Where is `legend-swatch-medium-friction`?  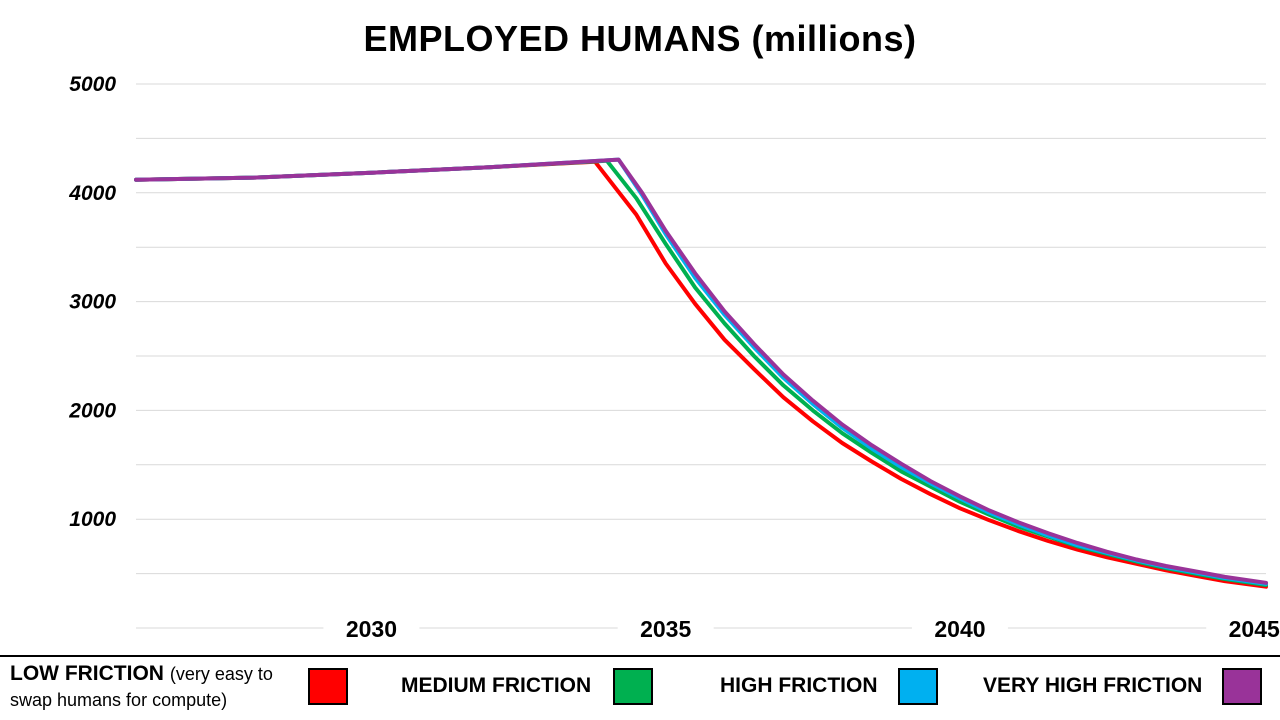
legend-swatch-medium-friction is located at coordinates (633, 686).